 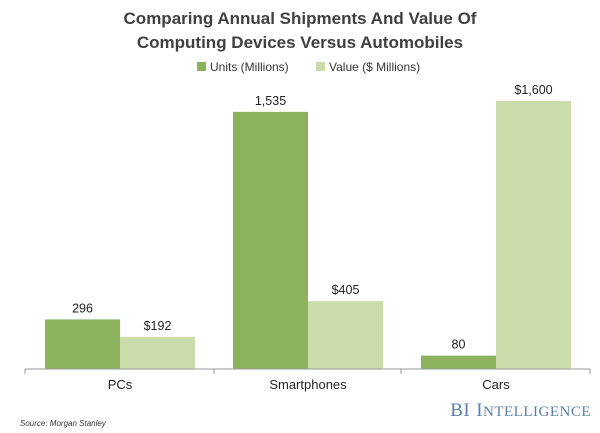 I want to click on data-label-pcs-value: $192, so click(x=158, y=326).